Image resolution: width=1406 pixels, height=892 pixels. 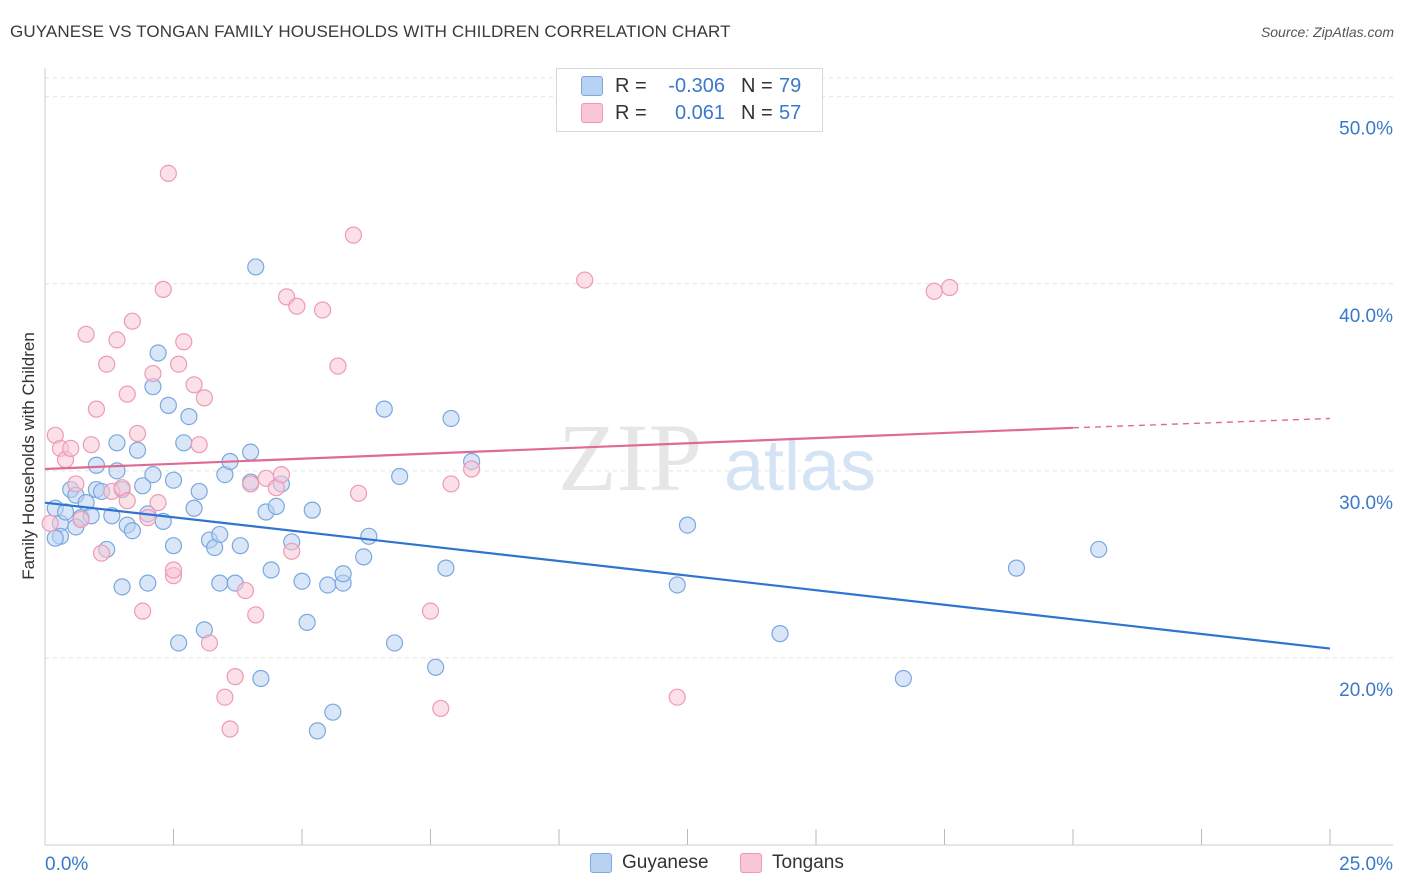 What do you see at coordinates (592, 86) in the screenshot?
I see `legend-swatch-guyanese` at bounding box center [592, 86].